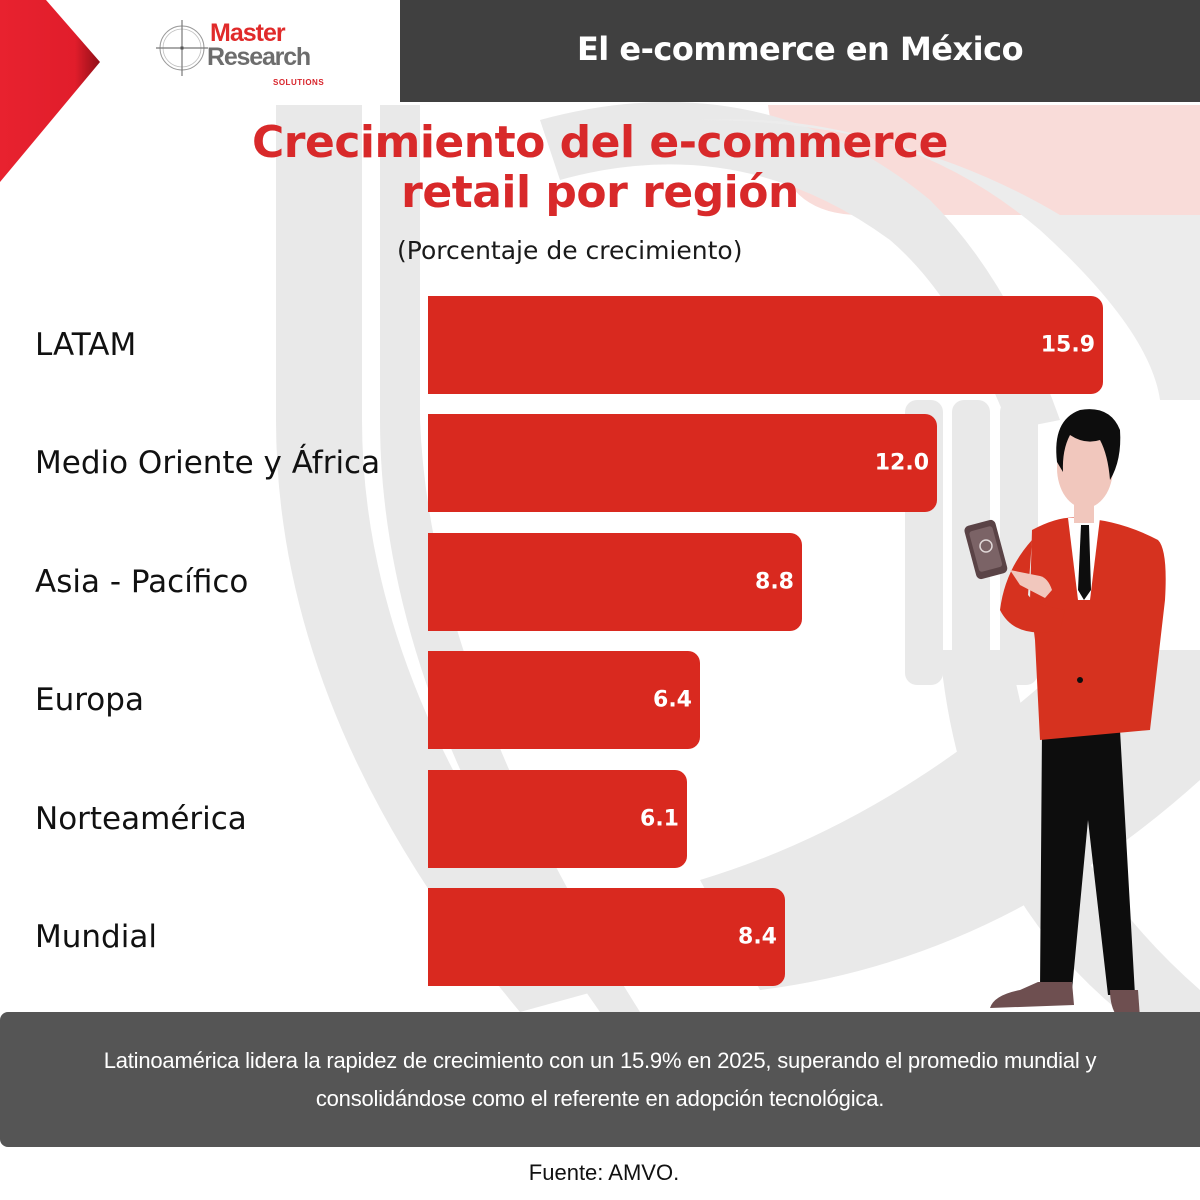 This screenshot has width=1200, height=1200. I want to click on source-citation: Fuente: AMVO., so click(604, 1172).